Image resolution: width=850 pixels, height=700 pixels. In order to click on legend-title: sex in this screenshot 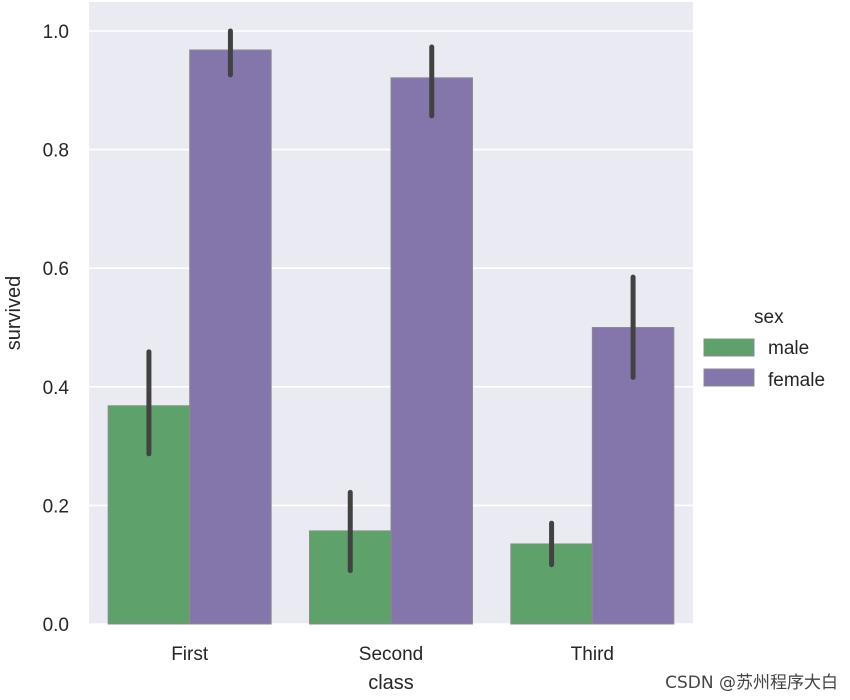, I will do `click(769, 317)`.